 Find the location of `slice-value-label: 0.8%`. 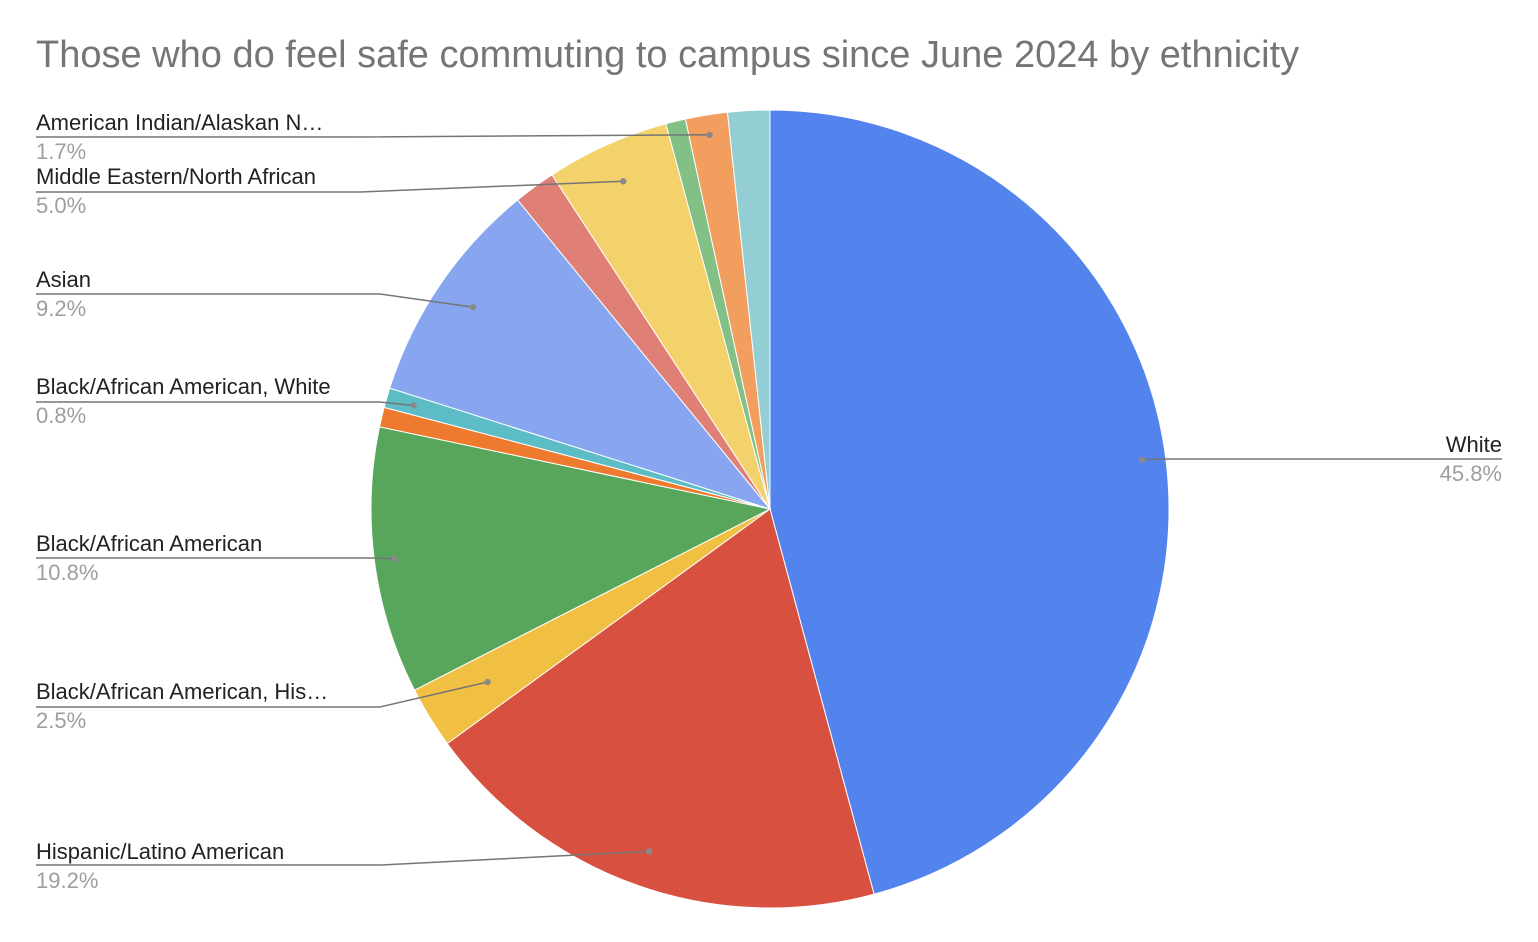

slice-value-label: 0.8% is located at coordinates (61, 415).